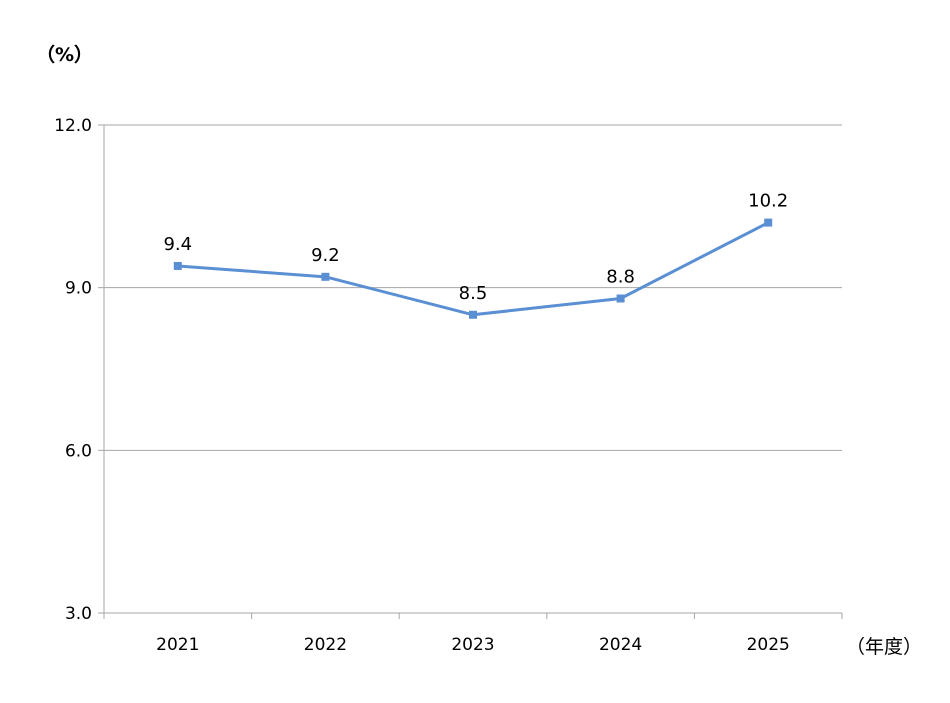  What do you see at coordinates (78, 451) in the screenshot?
I see `y-tick-label: 6.0` at bounding box center [78, 451].